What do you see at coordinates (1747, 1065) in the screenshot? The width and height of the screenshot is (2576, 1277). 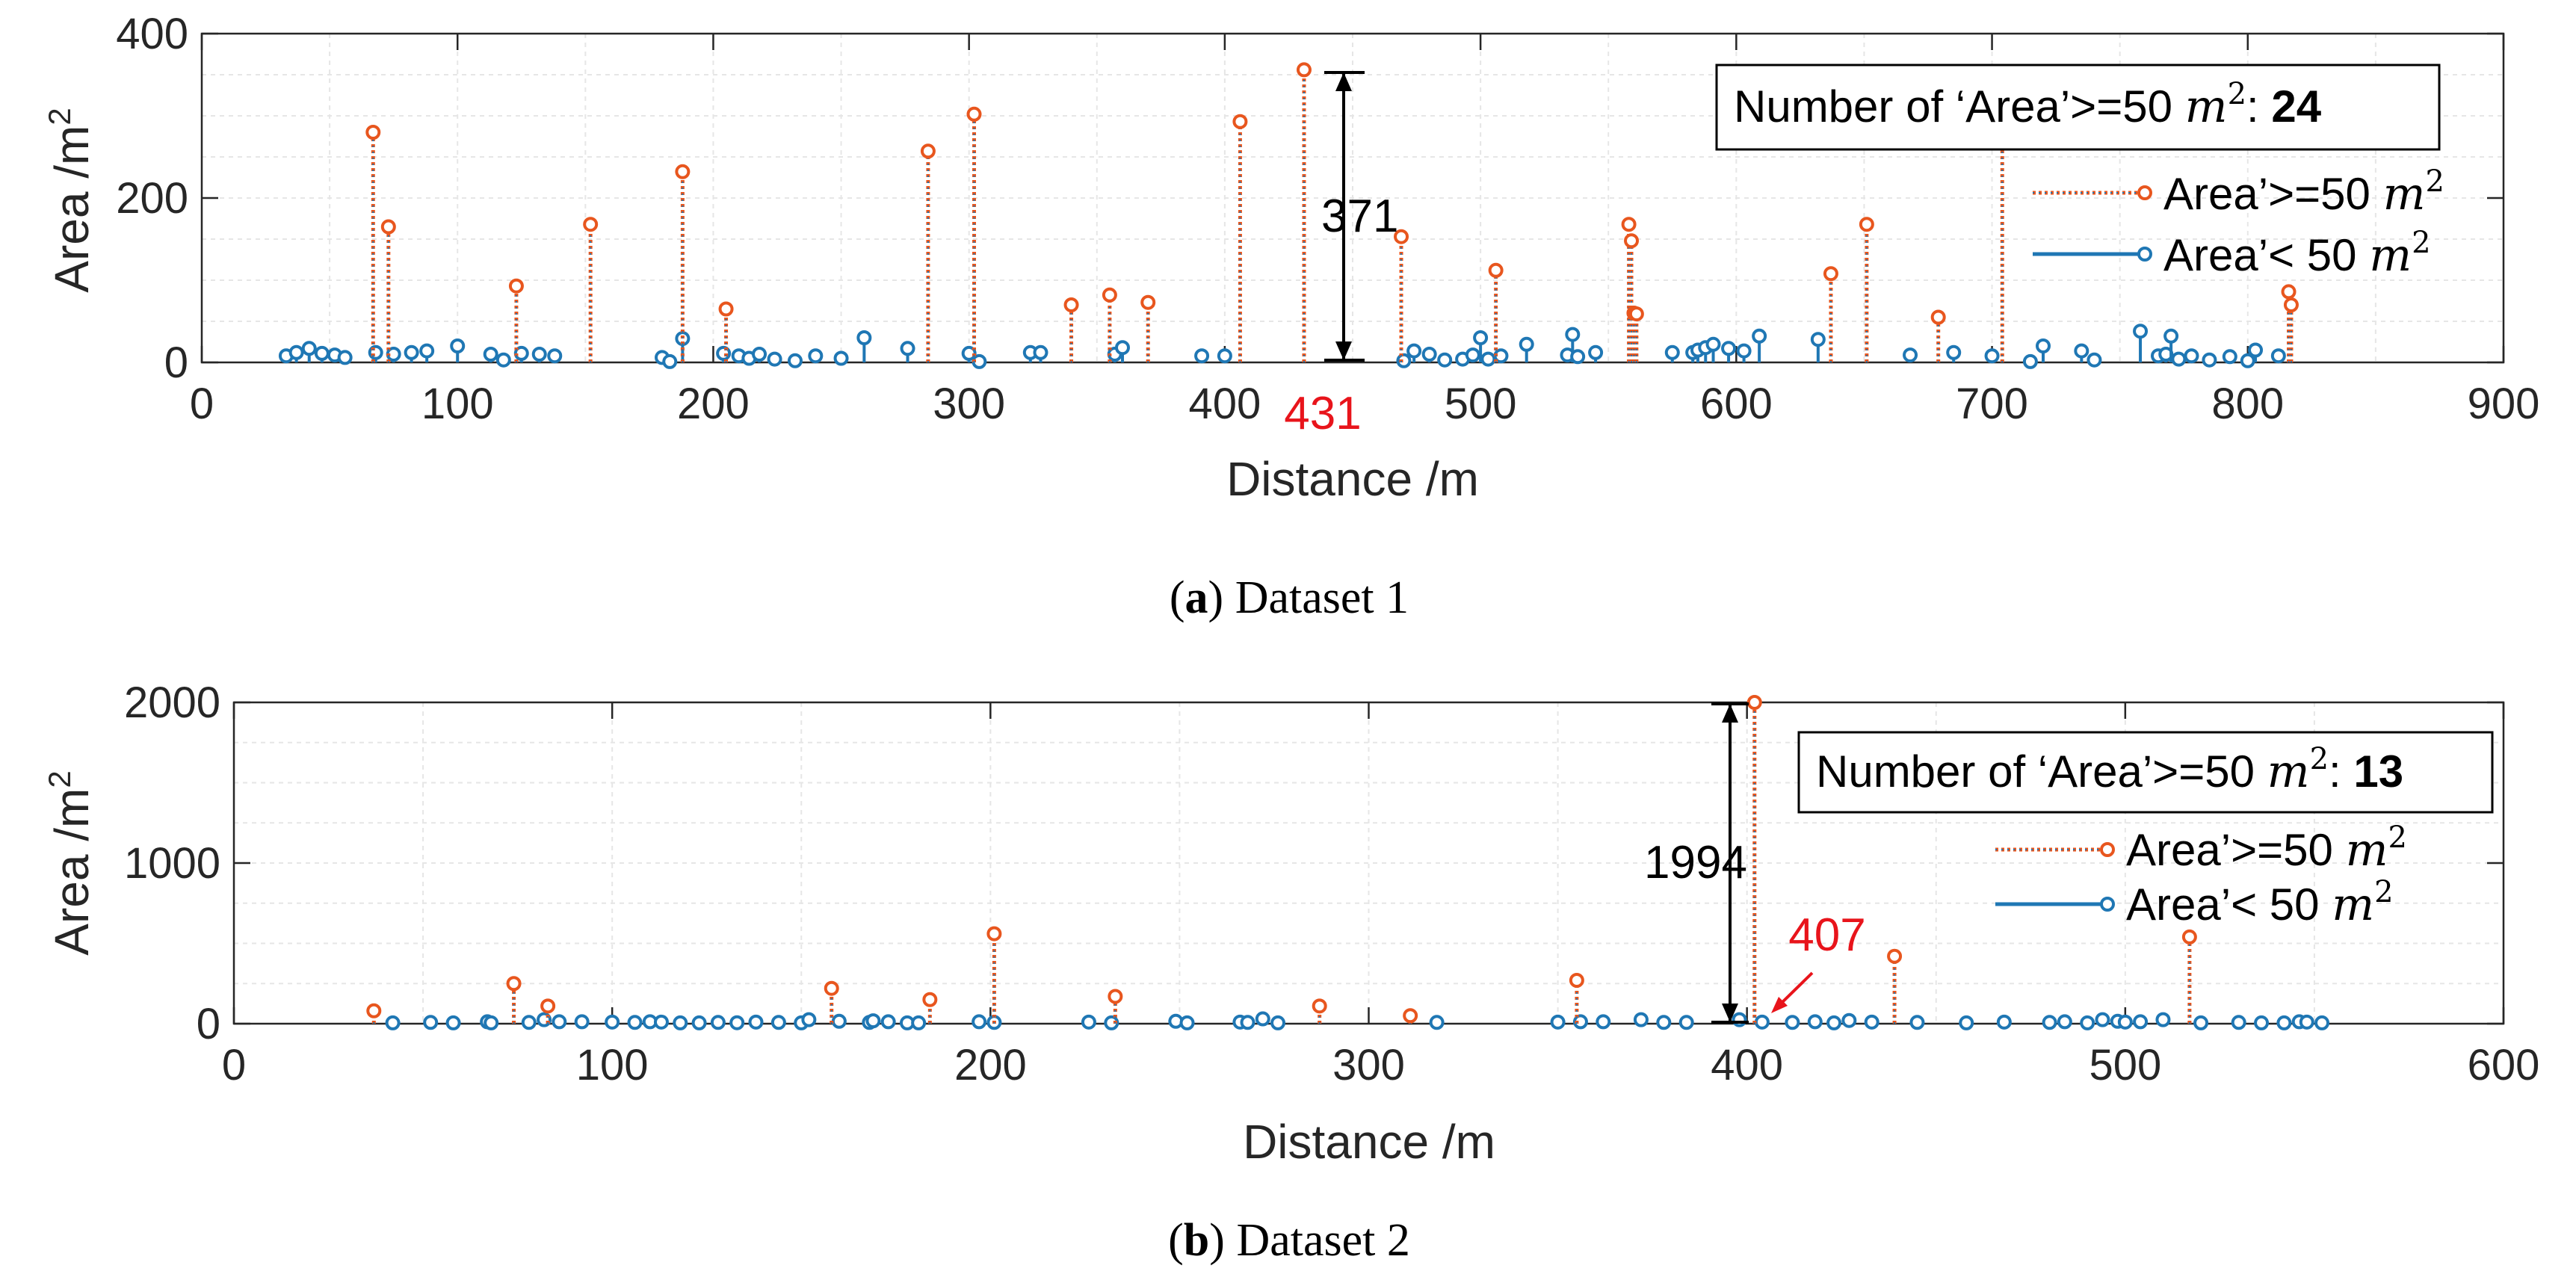 I see `x-tick-label: 400` at bounding box center [1747, 1065].